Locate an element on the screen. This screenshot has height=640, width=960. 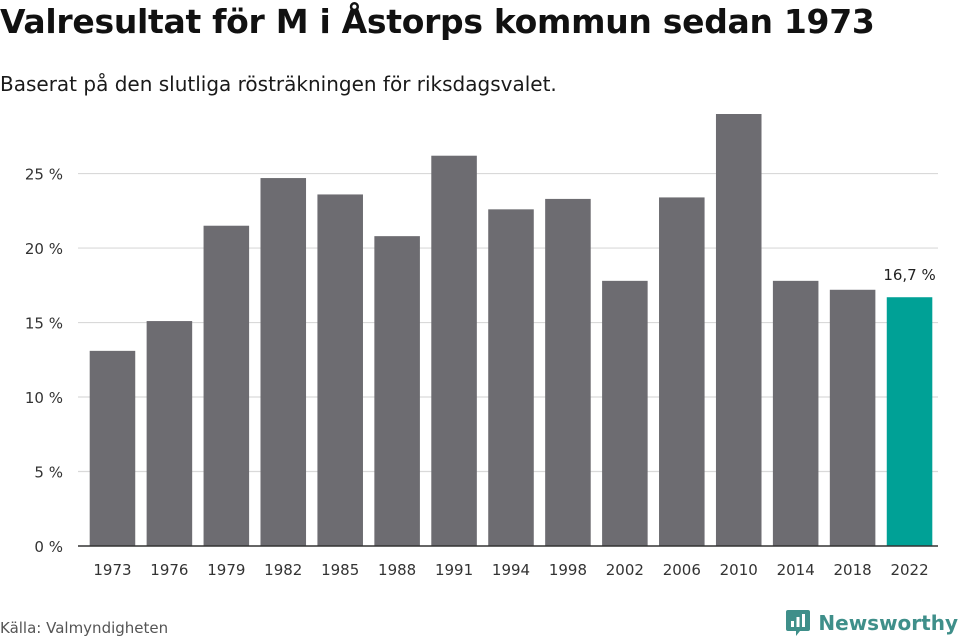
bar-2006 is located at coordinates (682, 371).